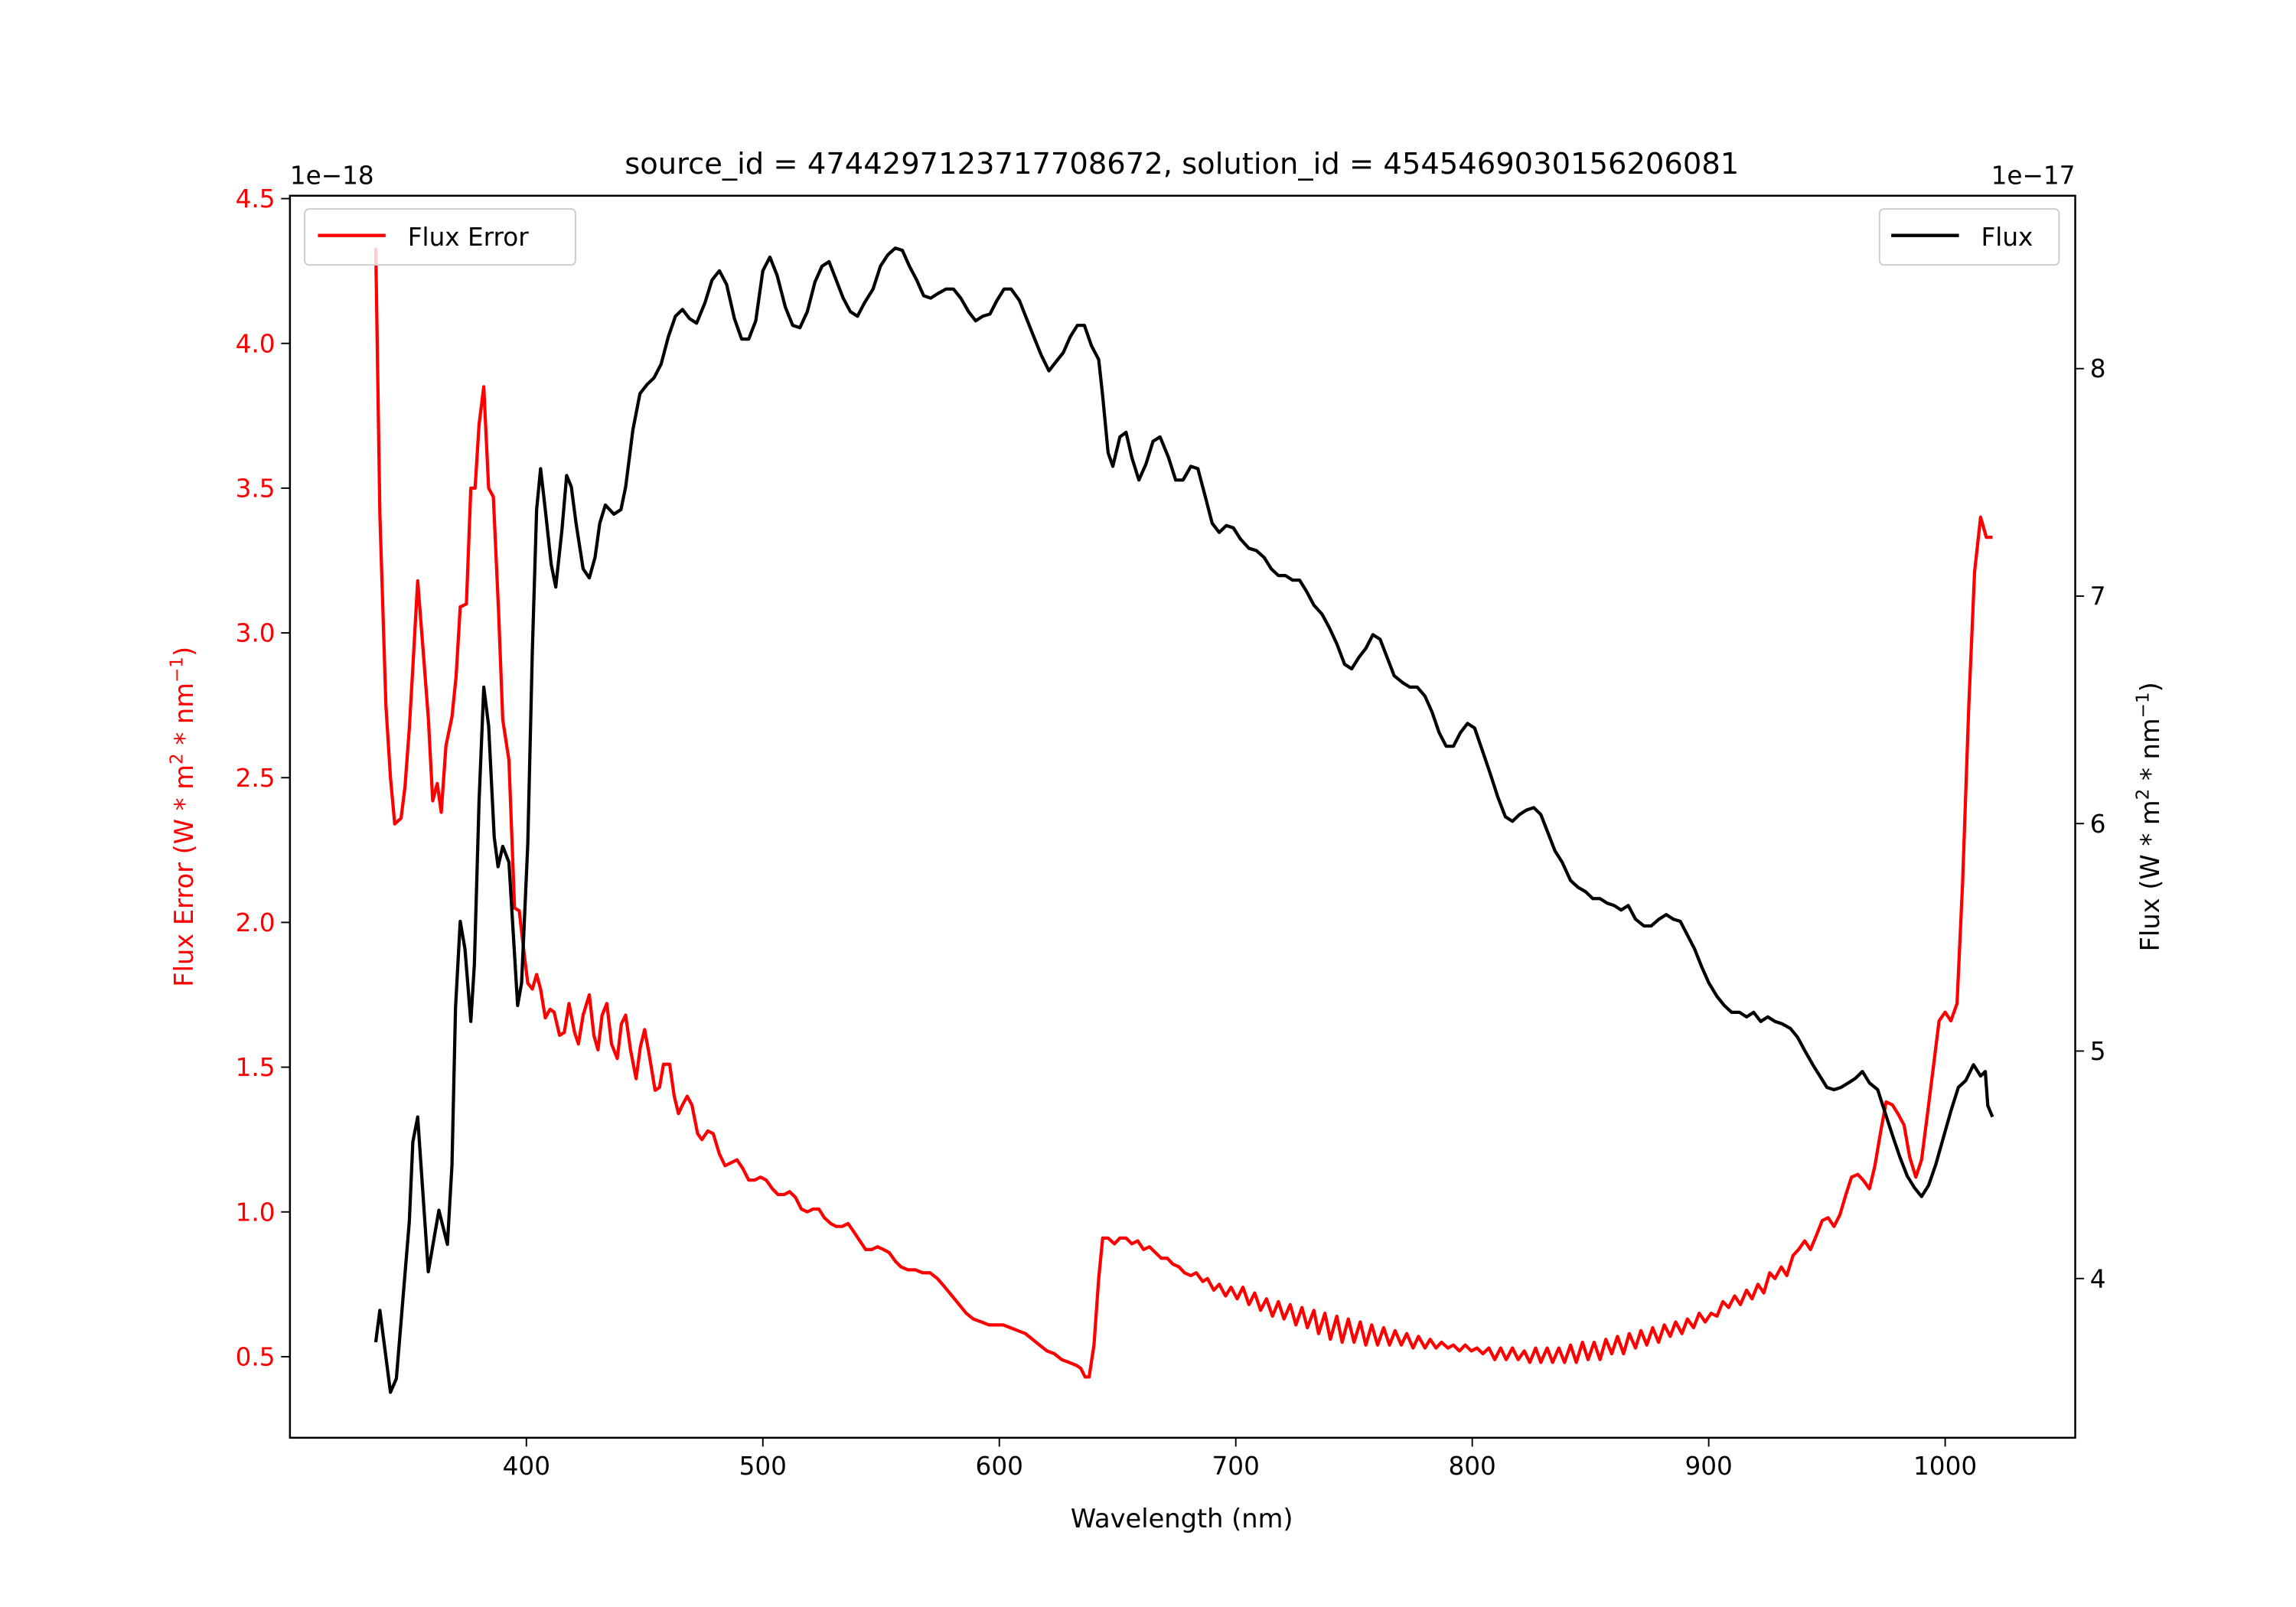 The image size is (2296, 1607). What do you see at coordinates (2033, 175) in the screenshot?
I see `right-offset-text: 1e−17` at bounding box center [2033, 175].